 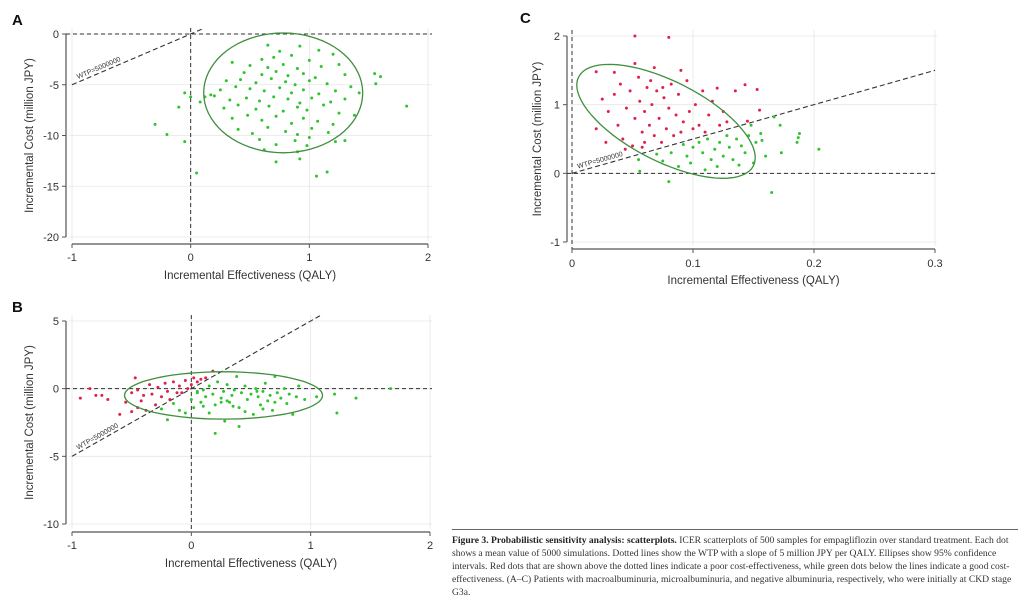 What do you see at coordinates (729, 155) in the screenshot?
I see `series-good` at bounding box center [729, 155].